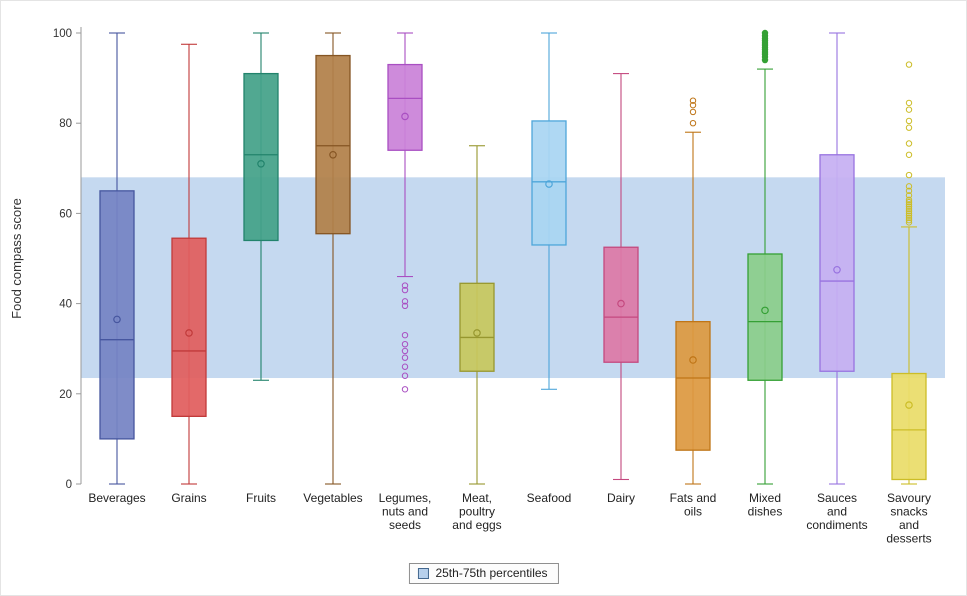 This screenshot has height=596, width=967. I want to click on y-tick-label: 60, so click(65, 214).